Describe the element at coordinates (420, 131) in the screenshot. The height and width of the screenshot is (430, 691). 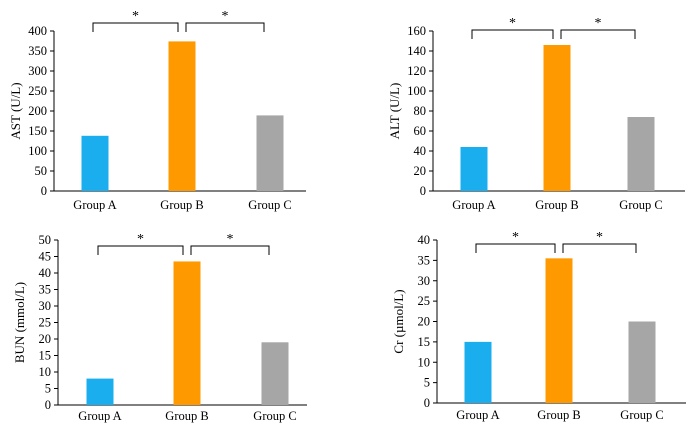
I see `y-tick-label: 60` at that location.